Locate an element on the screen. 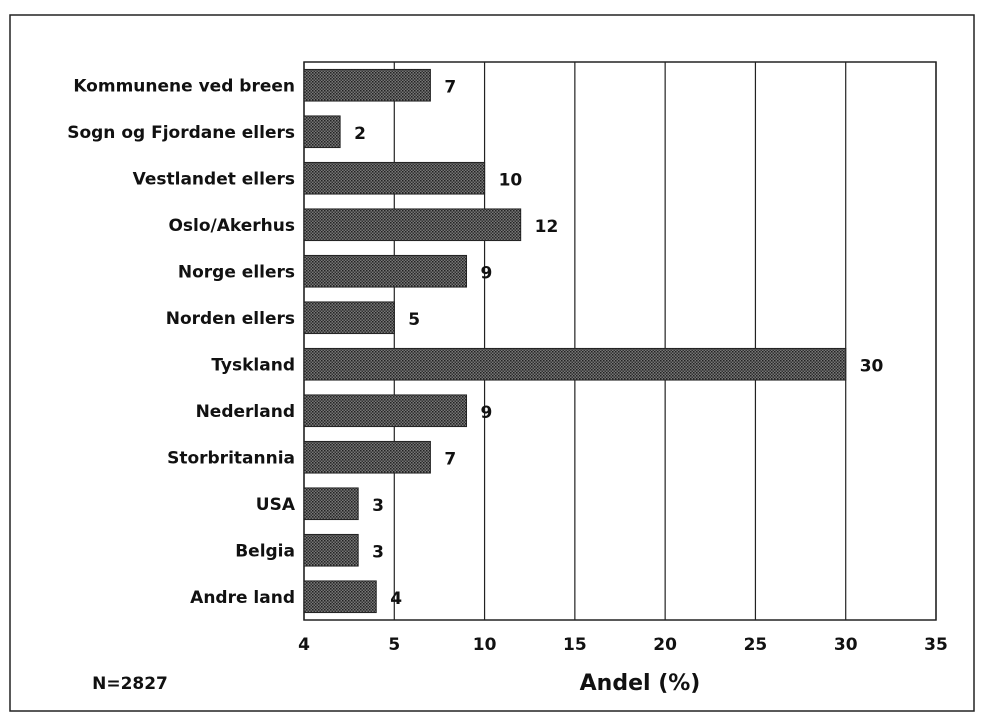  data-label: 2 is located at coordinates (360, 134).